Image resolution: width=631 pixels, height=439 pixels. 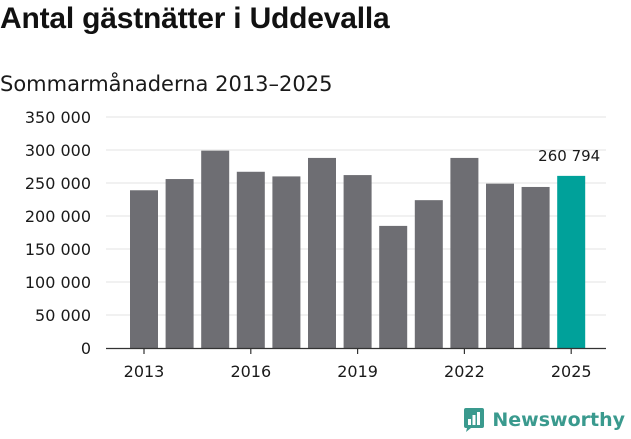 I want to click on x-tick-label: 2025, so click(x=571, y=371).